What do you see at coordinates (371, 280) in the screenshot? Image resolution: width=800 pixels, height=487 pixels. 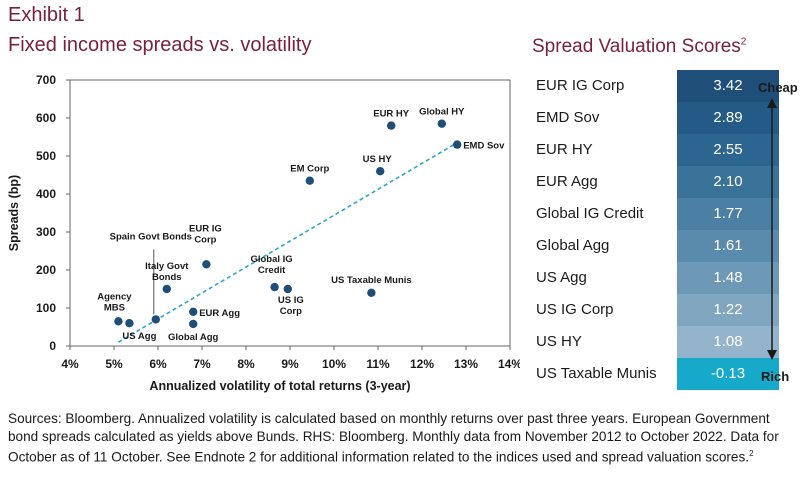 I see `point-label: US Taxable Munis` at bounding box center [371, 280].